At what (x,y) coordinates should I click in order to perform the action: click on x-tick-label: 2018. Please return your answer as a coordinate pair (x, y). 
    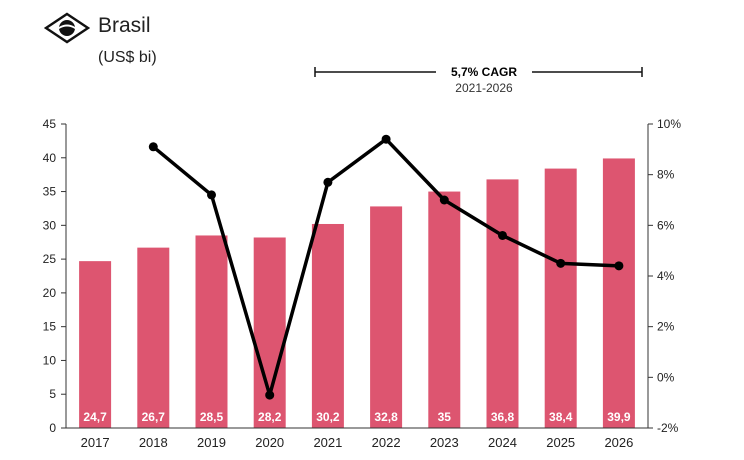
    Looking at the image, I should click on (153, 442).